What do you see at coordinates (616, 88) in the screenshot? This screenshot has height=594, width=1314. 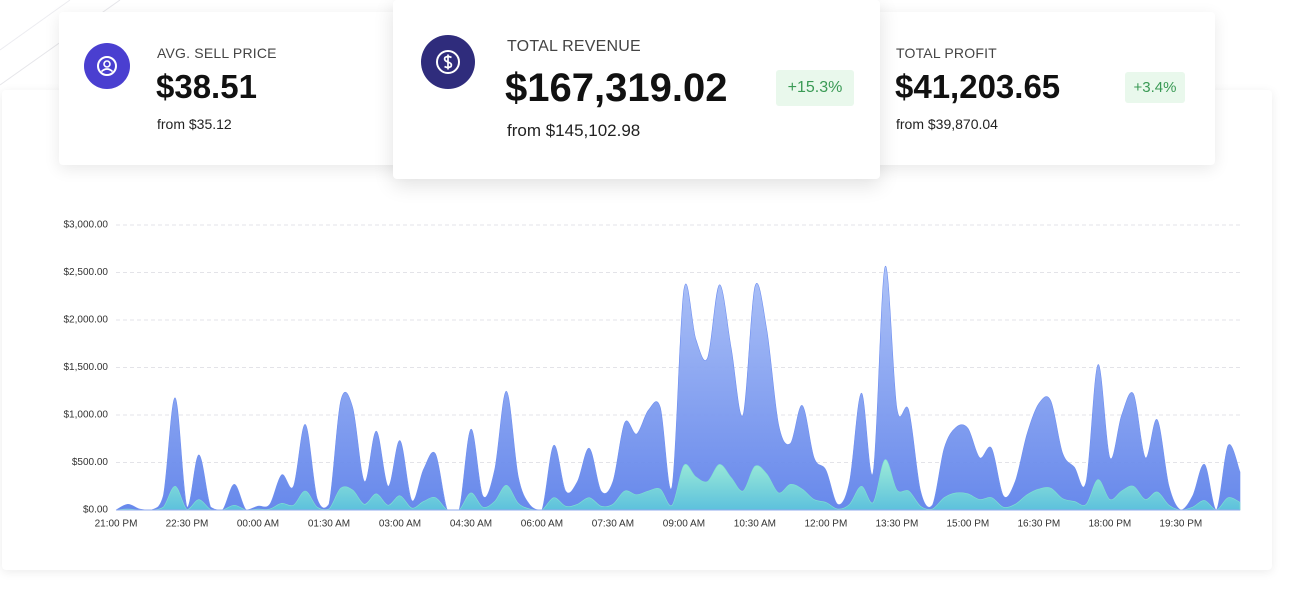 I see `kpi-value: $167,319.02` at bounding box center [616, 88].